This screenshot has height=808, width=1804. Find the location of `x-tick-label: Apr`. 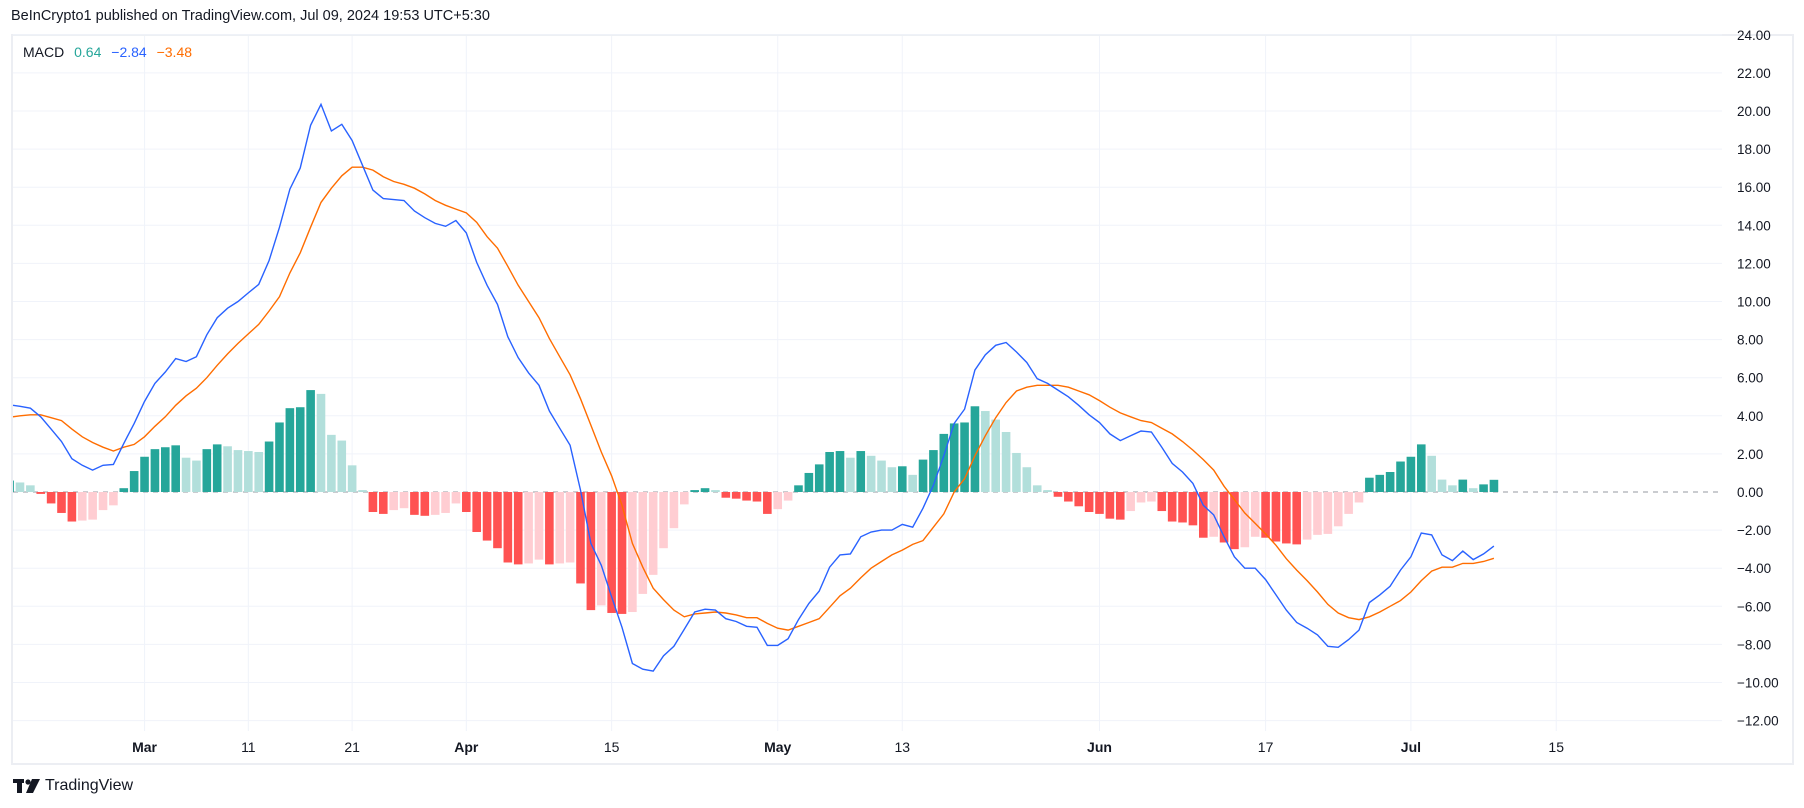

x-tick-label: Apr is located at coordinates (466, 747).